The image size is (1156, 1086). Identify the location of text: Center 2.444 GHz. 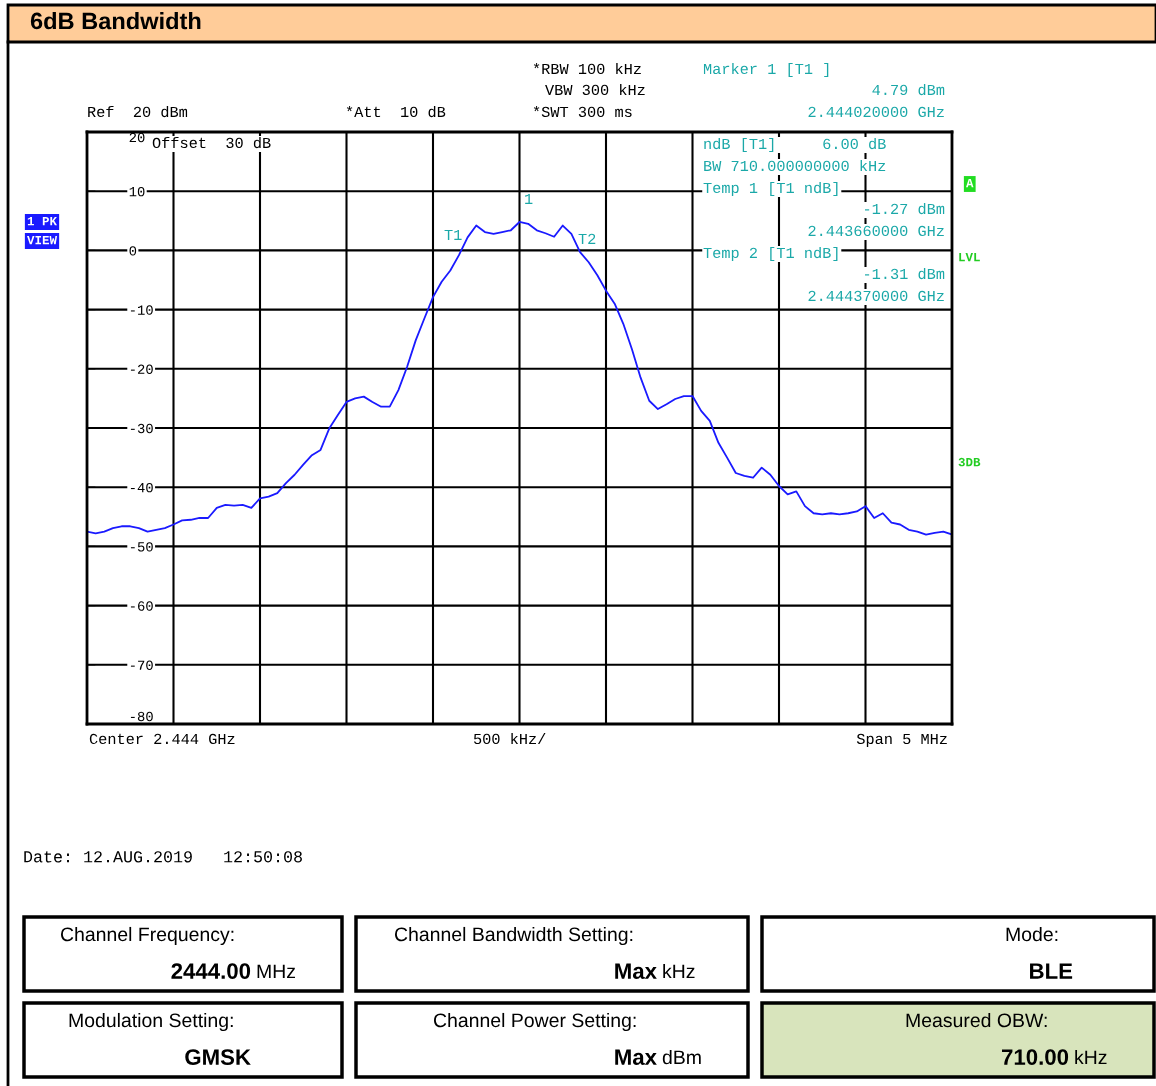
(162, 739).